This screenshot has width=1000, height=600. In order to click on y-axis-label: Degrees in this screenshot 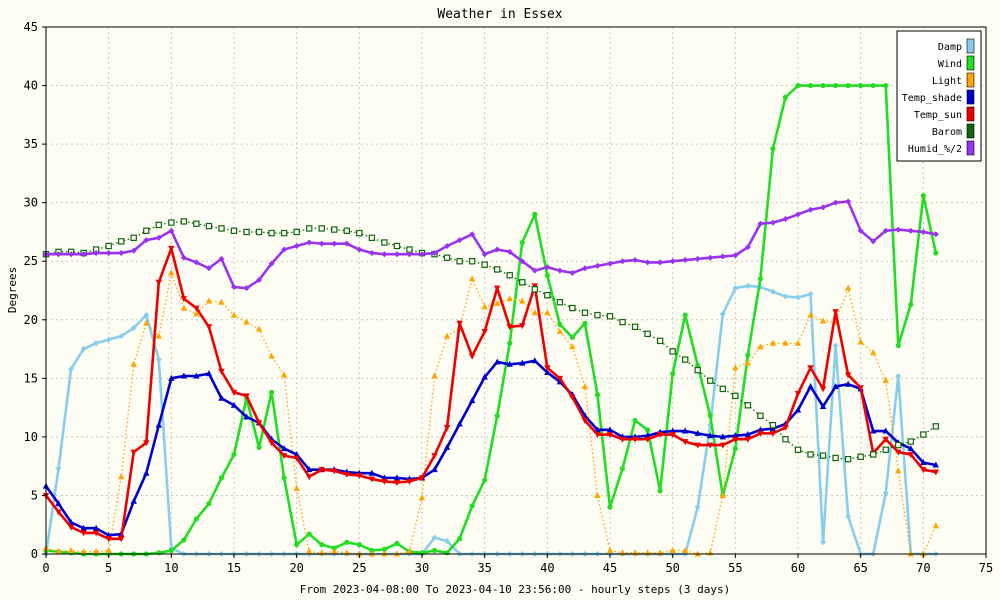, I will do `click(12, 290)`.